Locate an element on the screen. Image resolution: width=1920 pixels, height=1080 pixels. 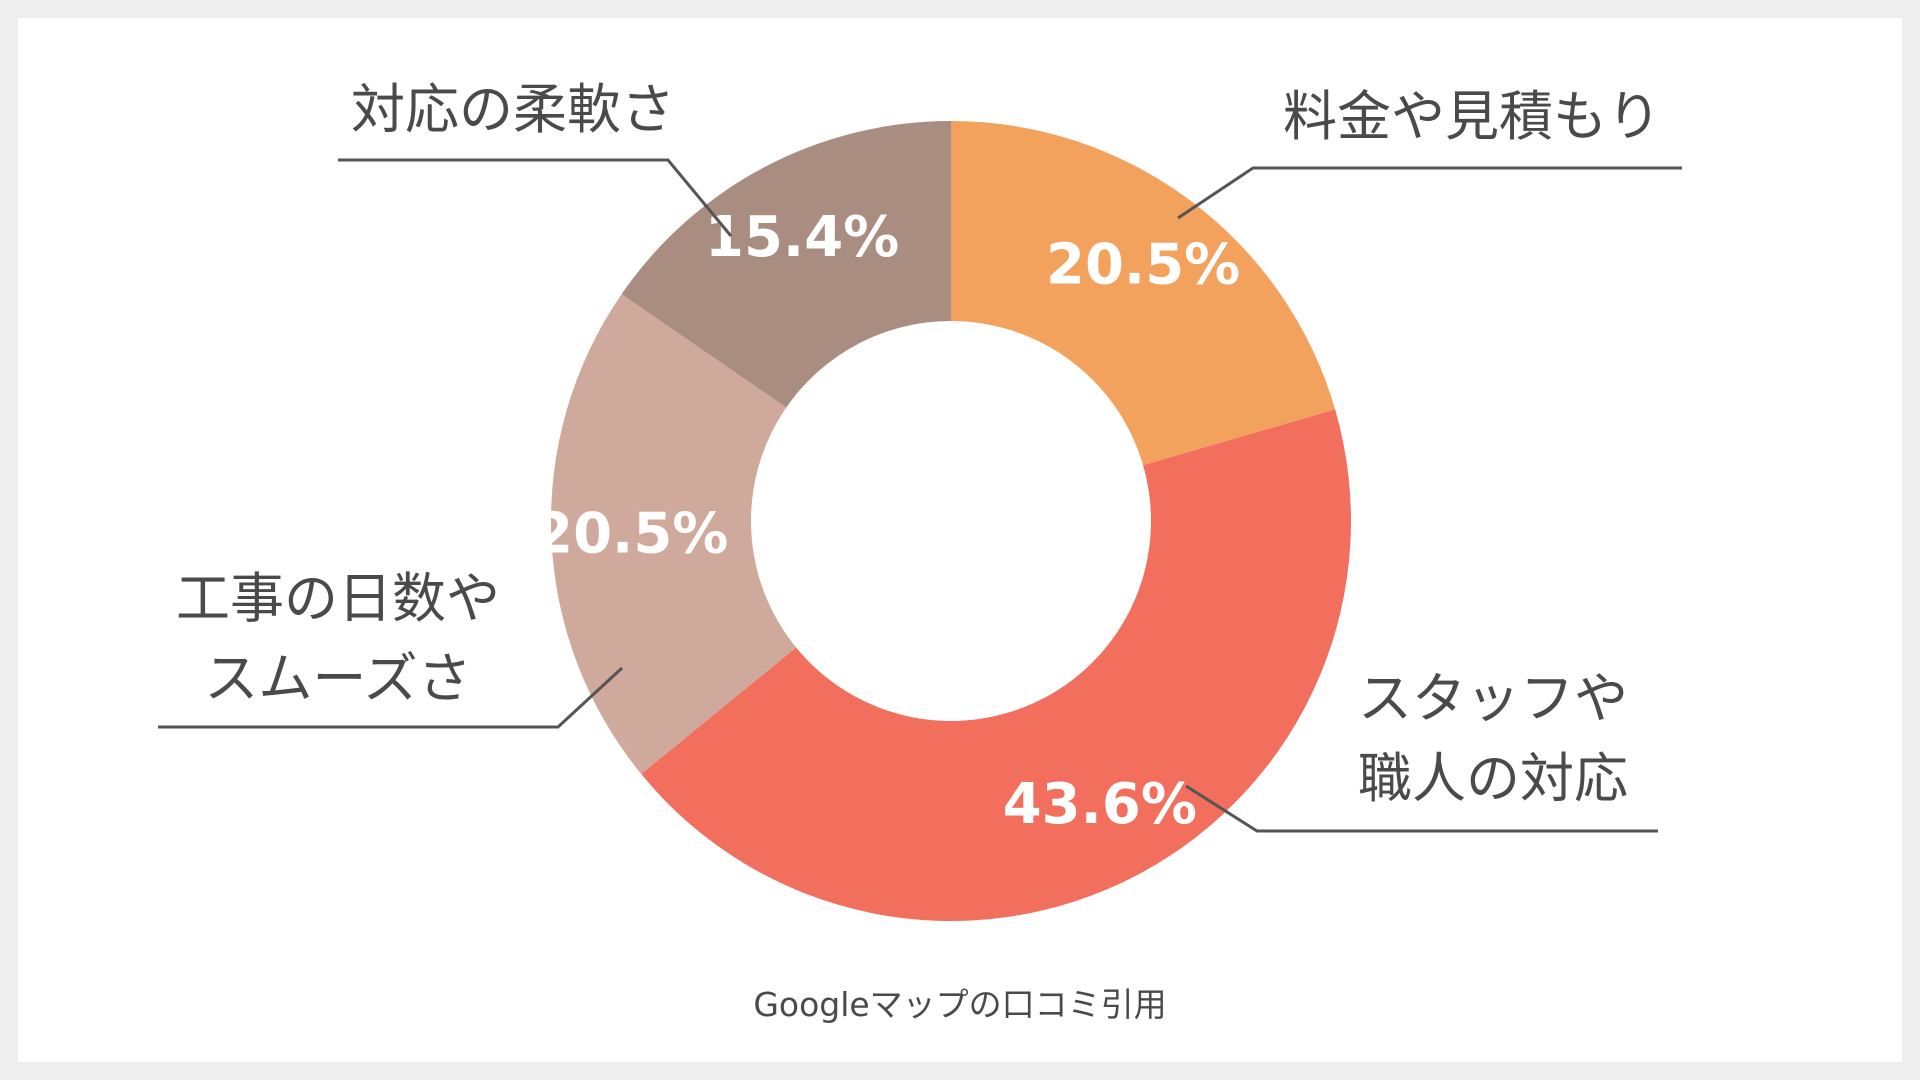
value-label-construction-days: 20.5% is located at coordinates (631, 534).